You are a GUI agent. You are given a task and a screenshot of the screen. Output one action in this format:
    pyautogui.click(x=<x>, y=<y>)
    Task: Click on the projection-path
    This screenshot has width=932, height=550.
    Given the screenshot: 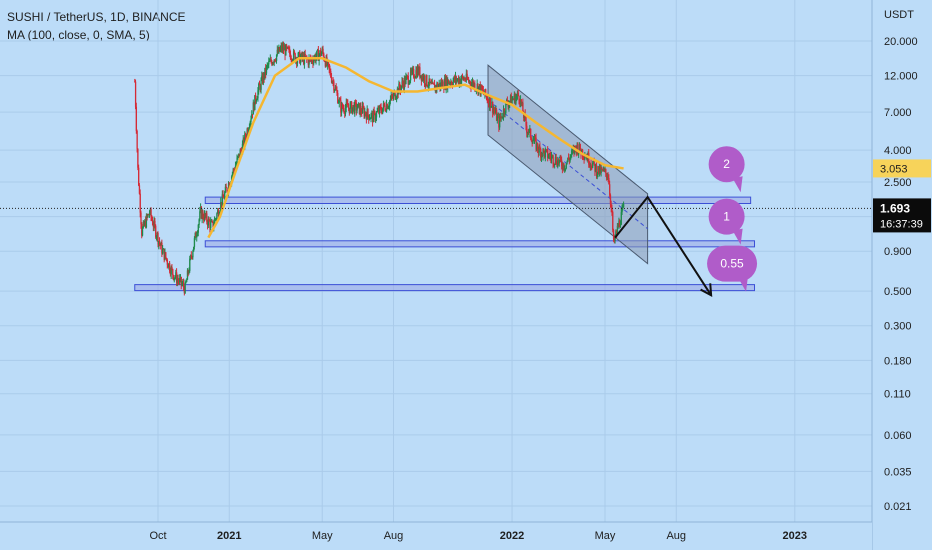 What is the action you would take?
    pyautogui.click(x=663, y=245)
    